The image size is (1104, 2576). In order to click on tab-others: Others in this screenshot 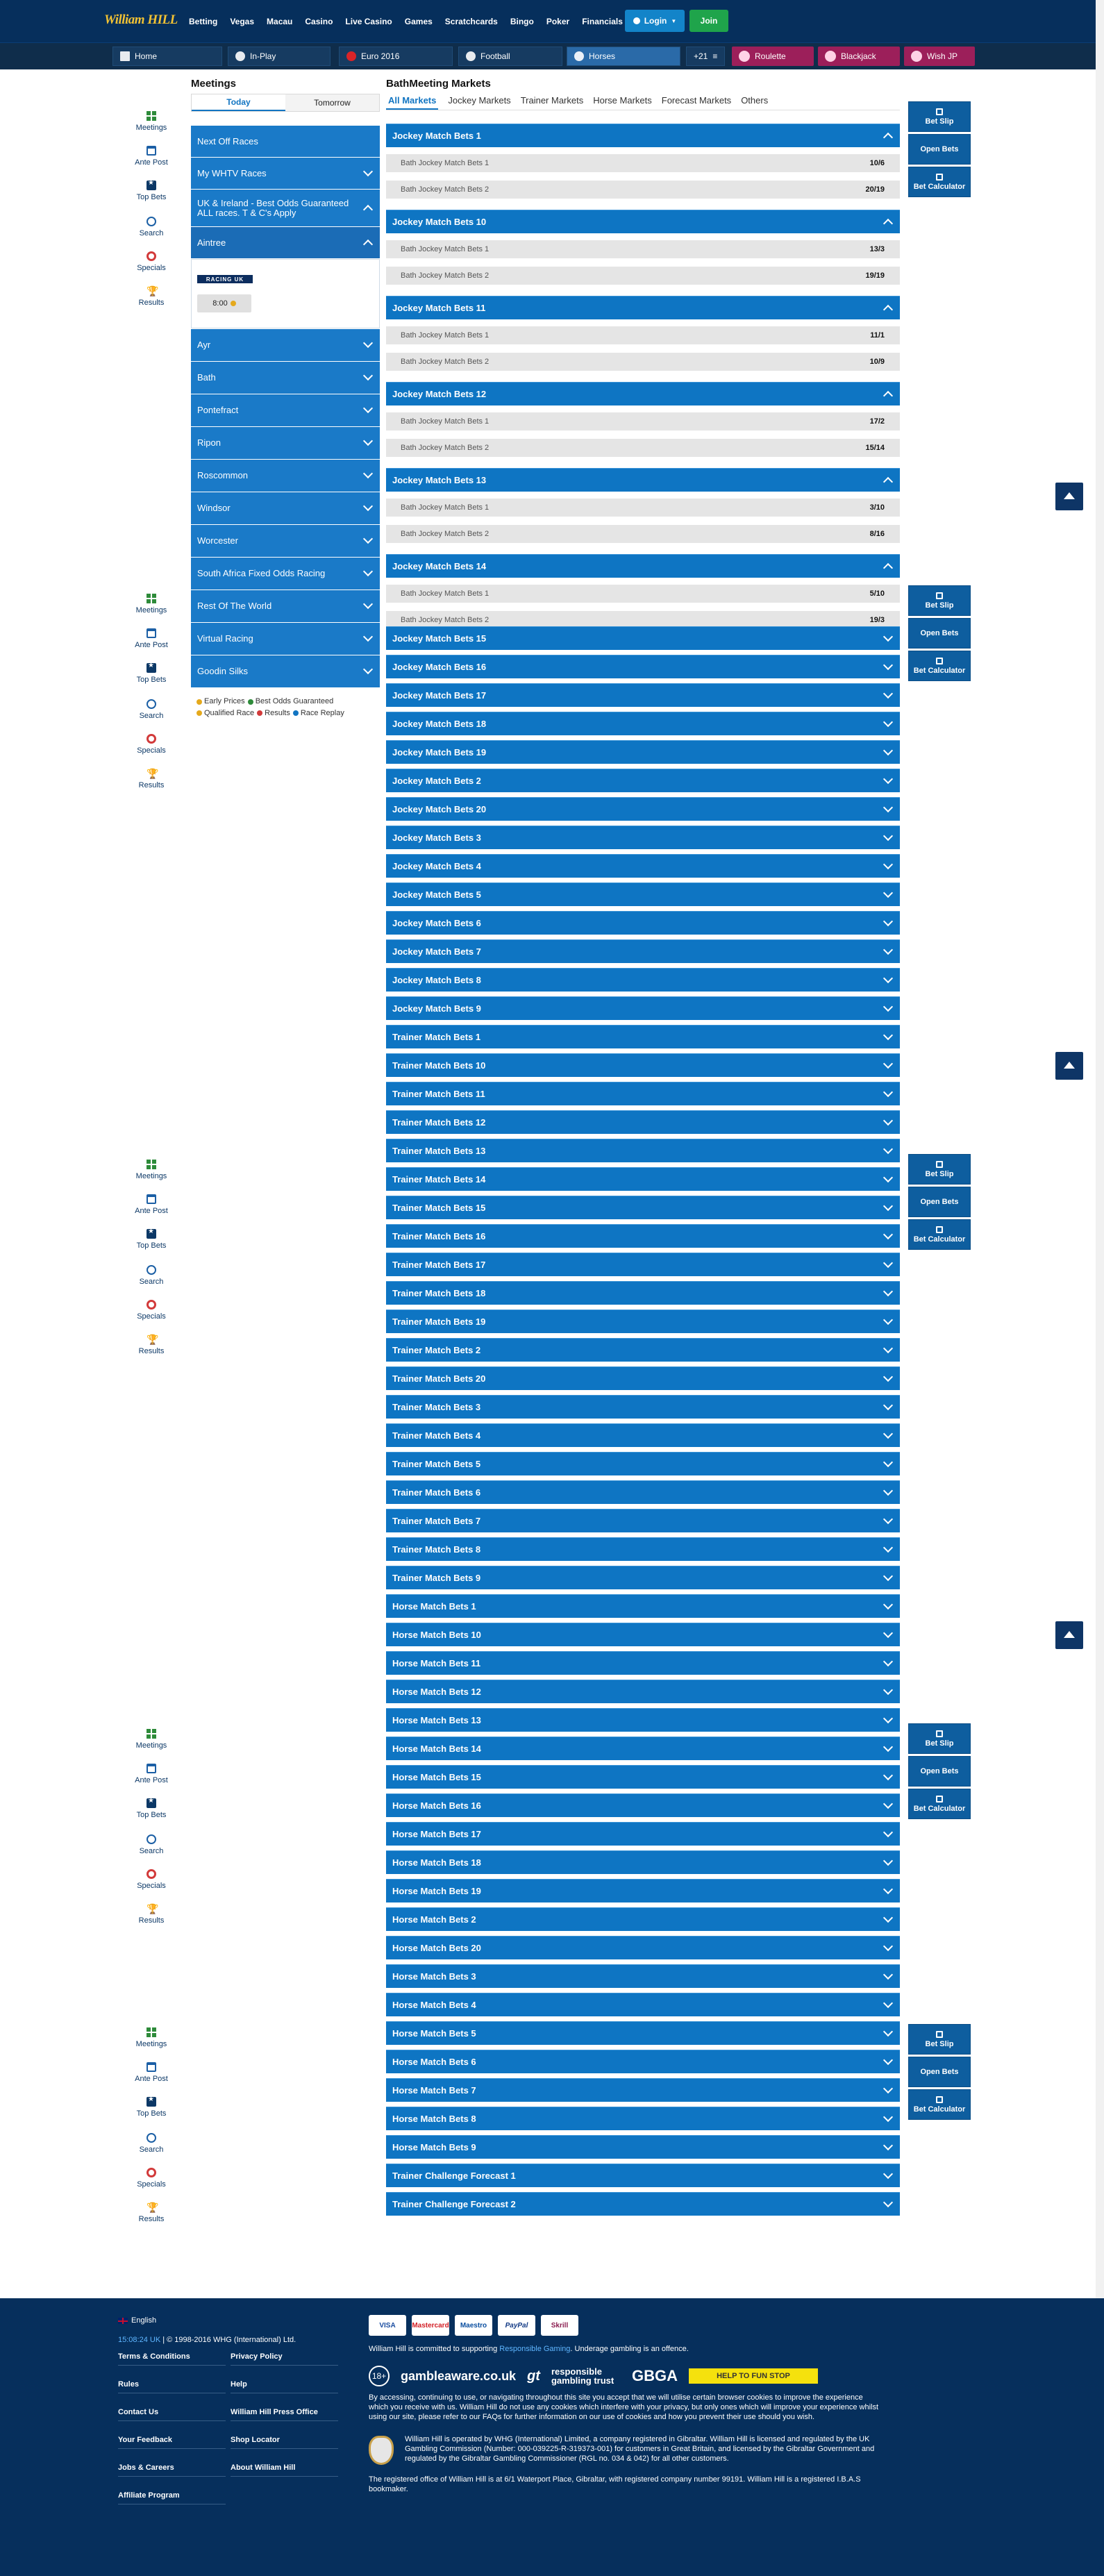, I will do `click(755, 100)`.